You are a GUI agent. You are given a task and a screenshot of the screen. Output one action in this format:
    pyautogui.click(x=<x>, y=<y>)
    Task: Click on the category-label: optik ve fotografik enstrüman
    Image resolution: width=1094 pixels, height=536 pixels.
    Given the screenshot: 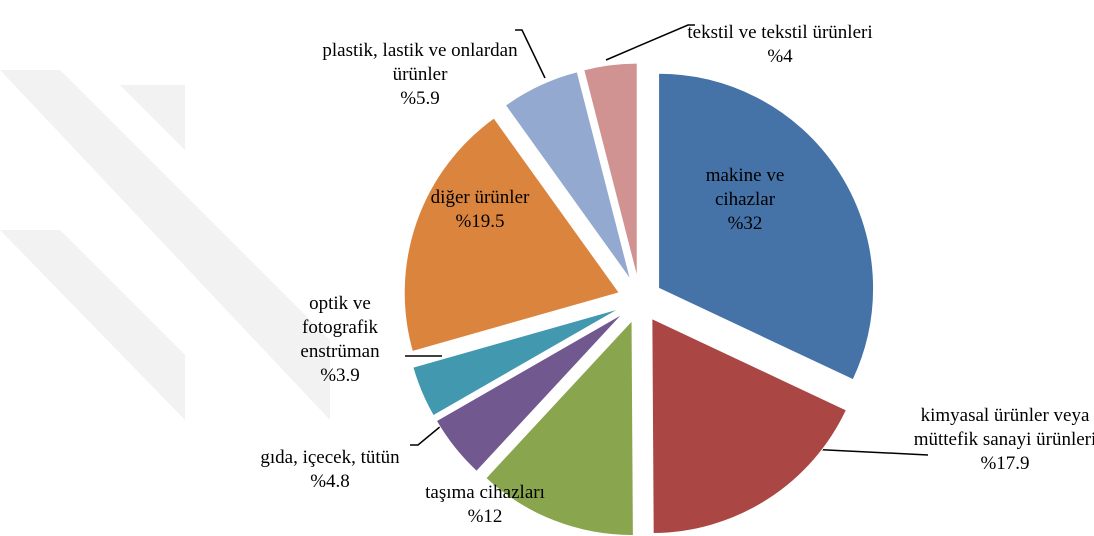 What is the action you would take?
    pyautogui.click(x=340, y=327)
    